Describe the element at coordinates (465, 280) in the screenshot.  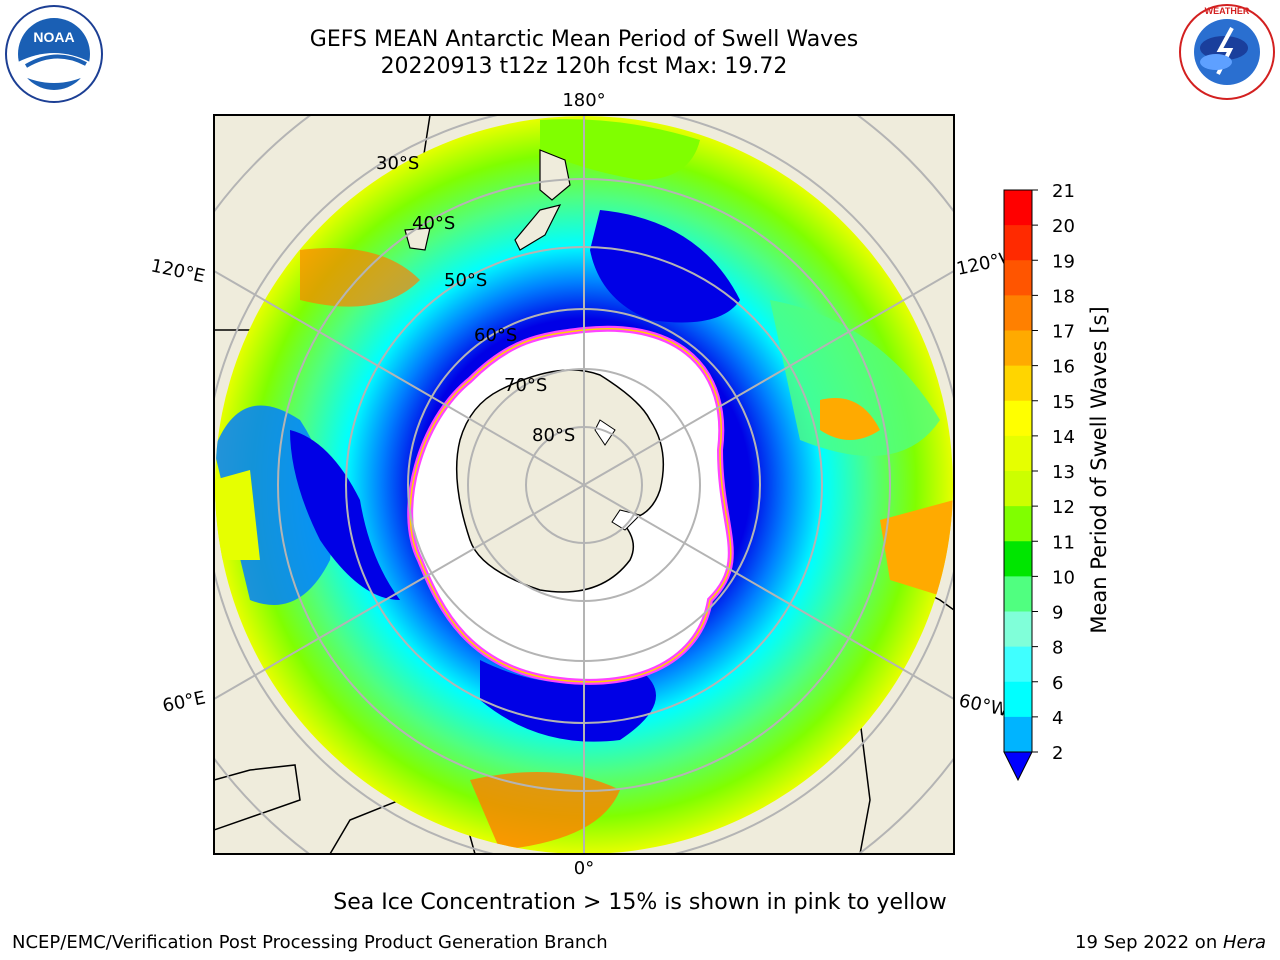
I see `parallel-label-50s: 50°S` at that location.